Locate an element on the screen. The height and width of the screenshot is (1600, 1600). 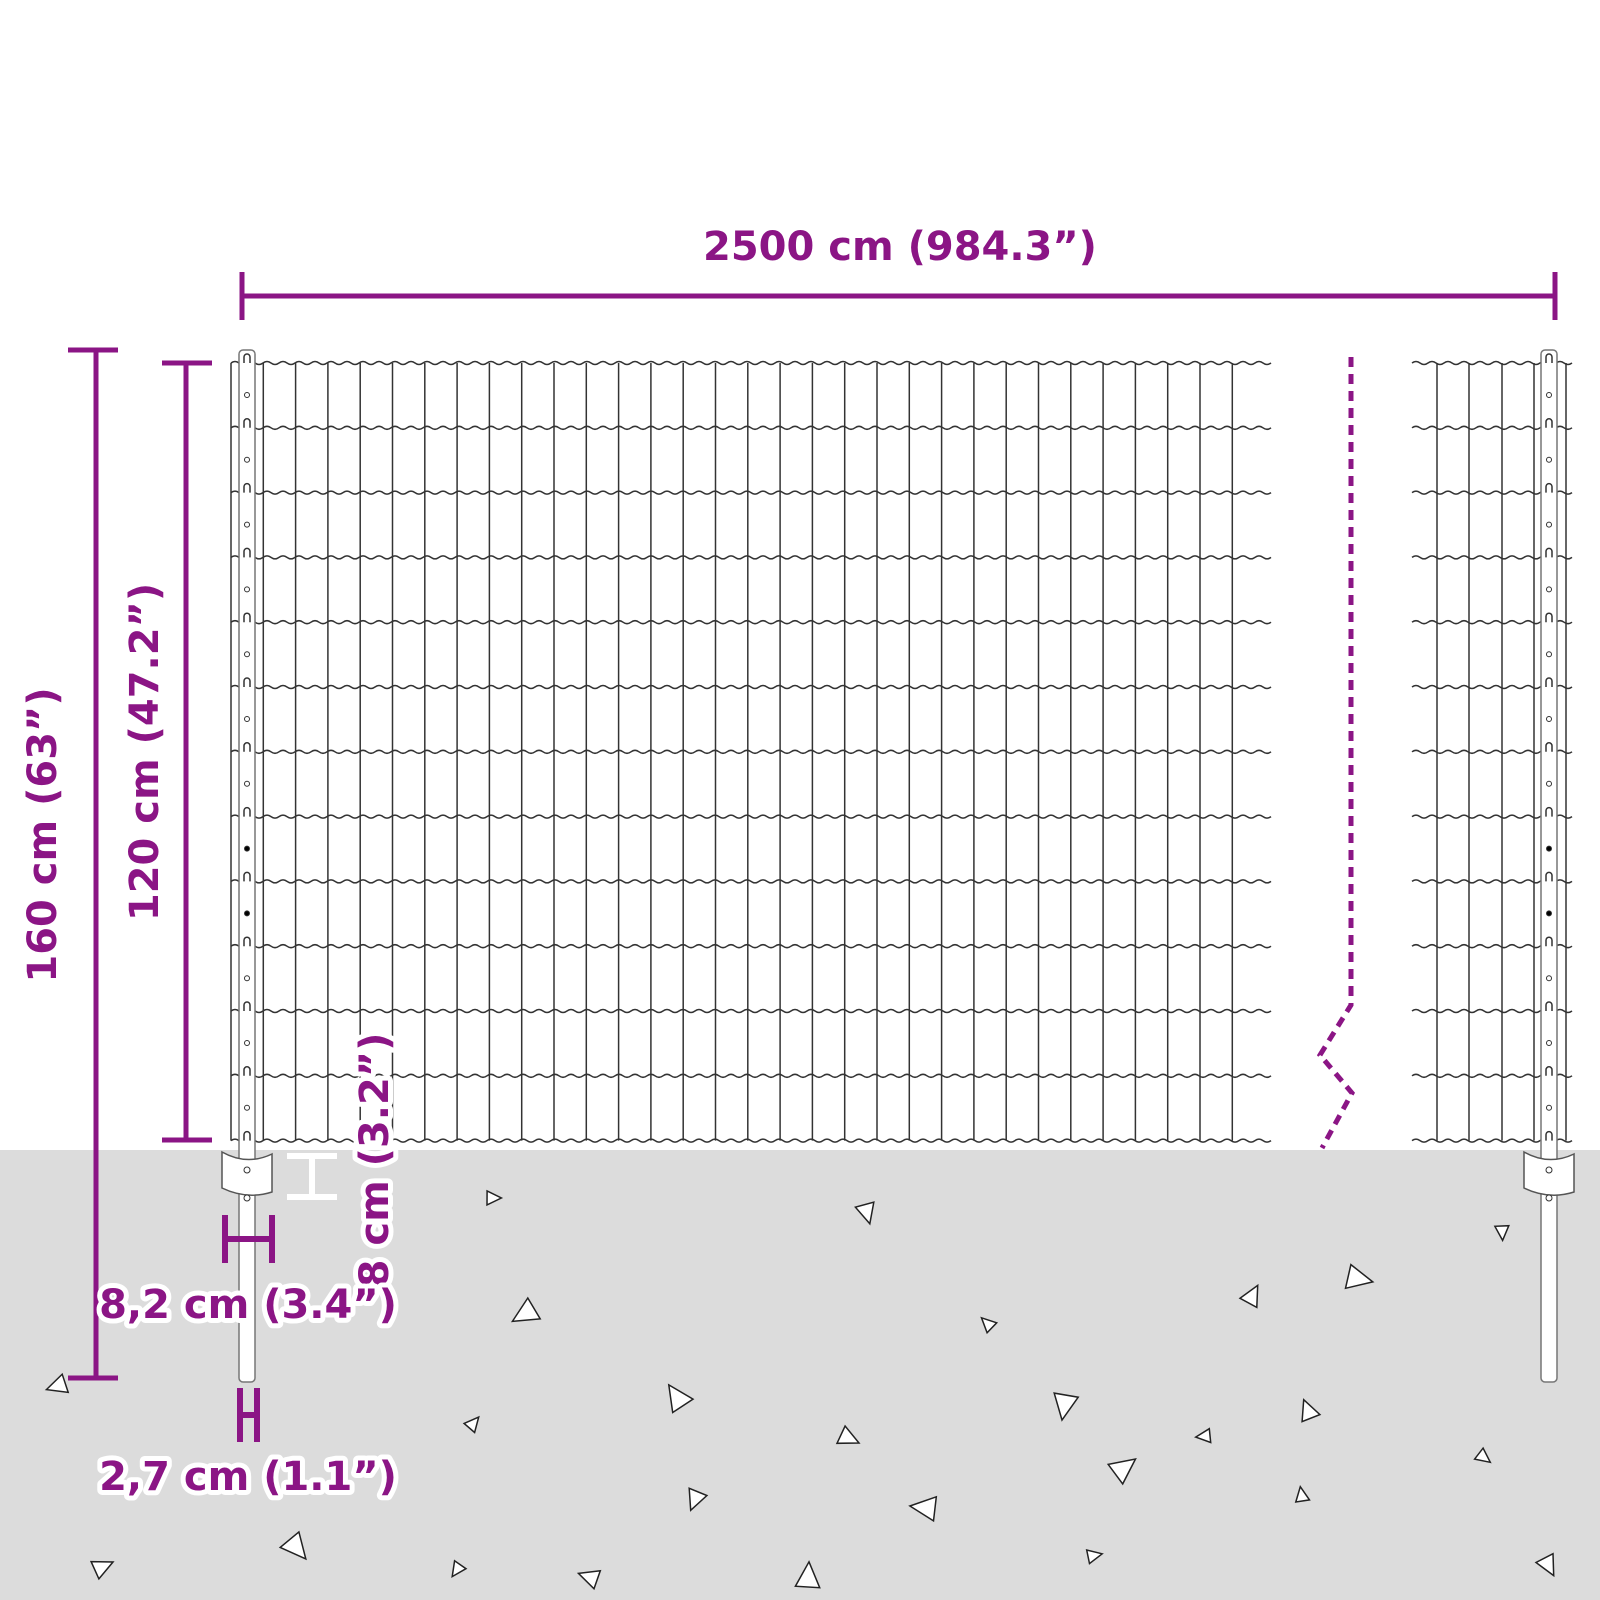
base-height-marker is located at coordinates (312, 1176).